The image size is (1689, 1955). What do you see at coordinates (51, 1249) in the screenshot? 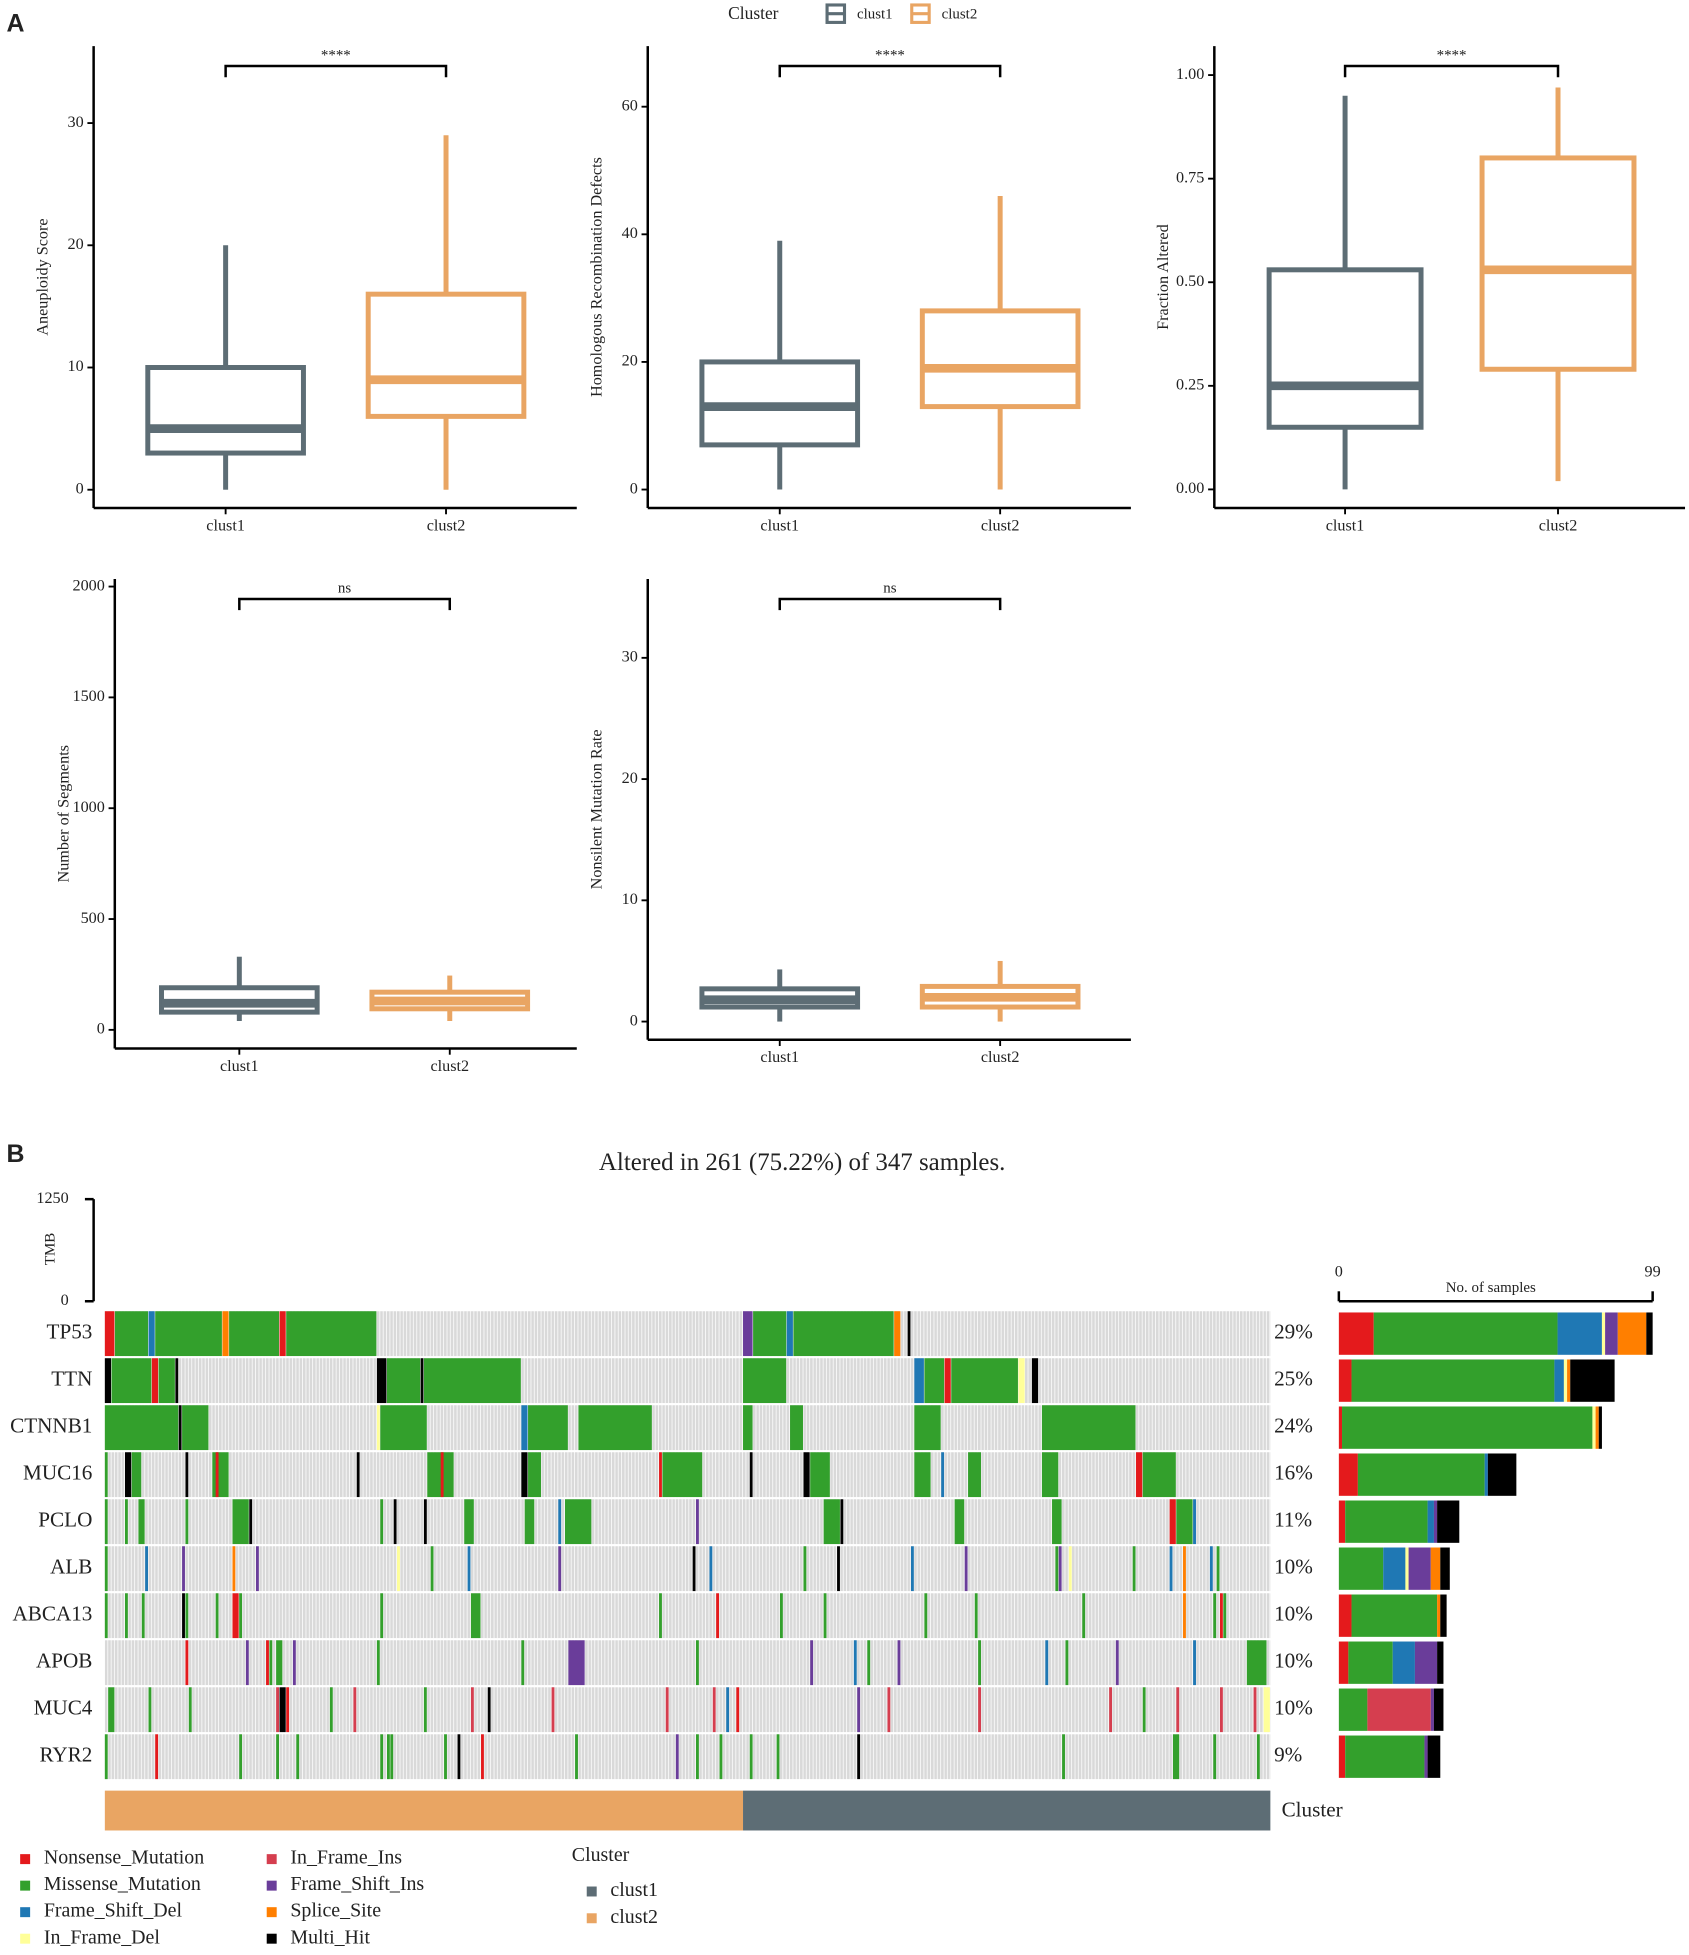
I see `tmb-label: TMB` at bounding box center [51, 1249].